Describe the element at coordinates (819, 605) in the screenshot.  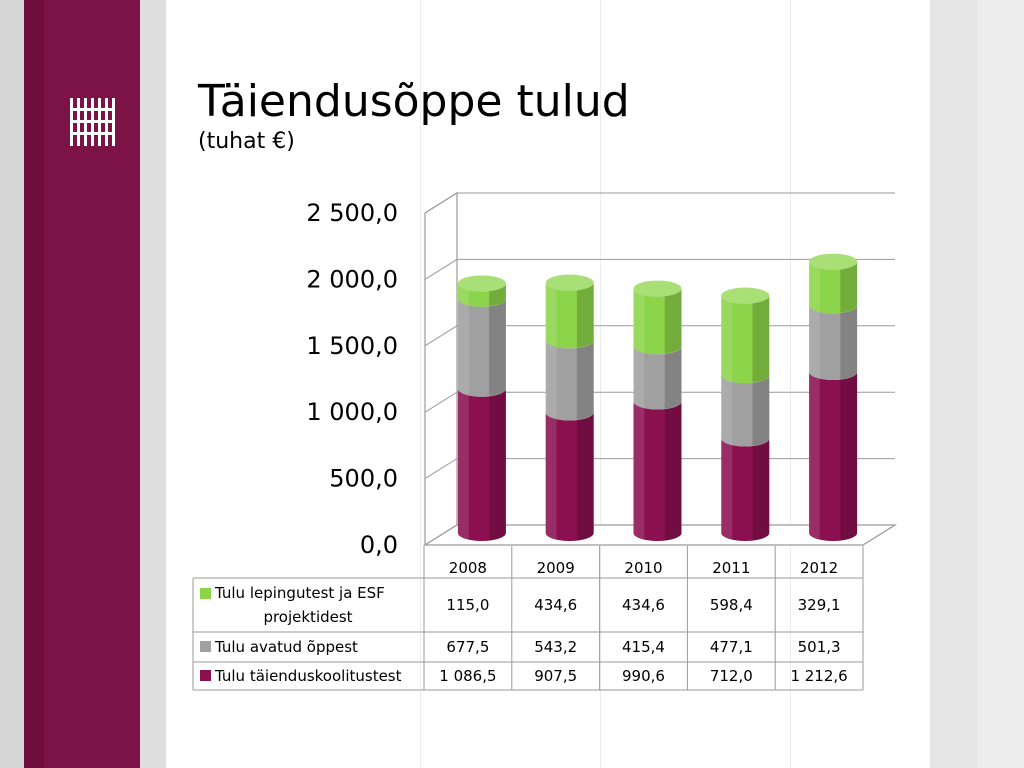
I see `data-label: 329,1` at that location.